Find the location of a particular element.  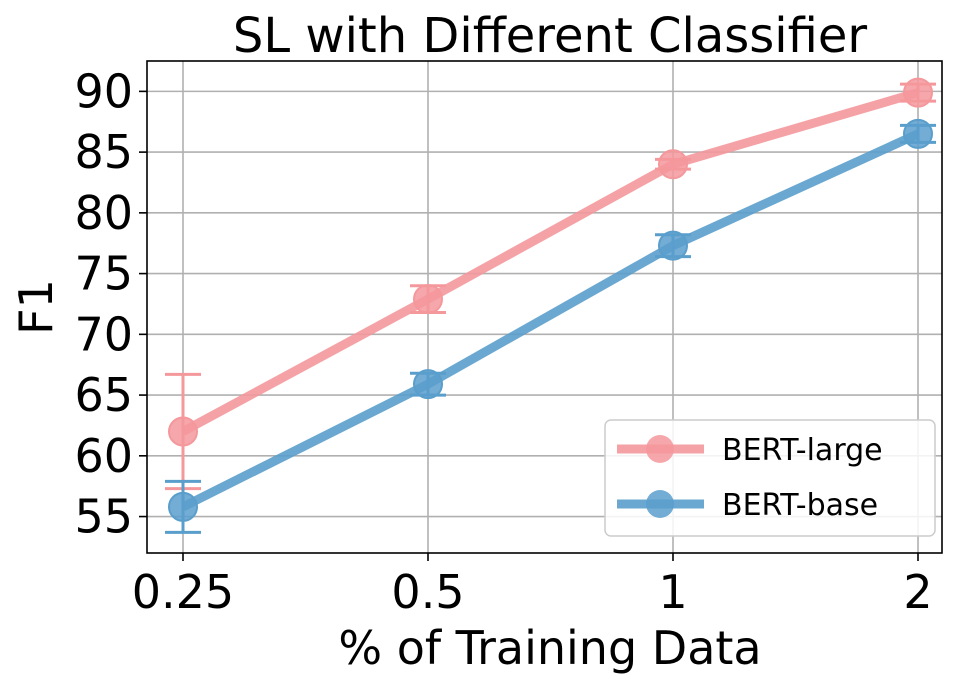

y-tick-label: 65 is located at coordinates (103, 395).